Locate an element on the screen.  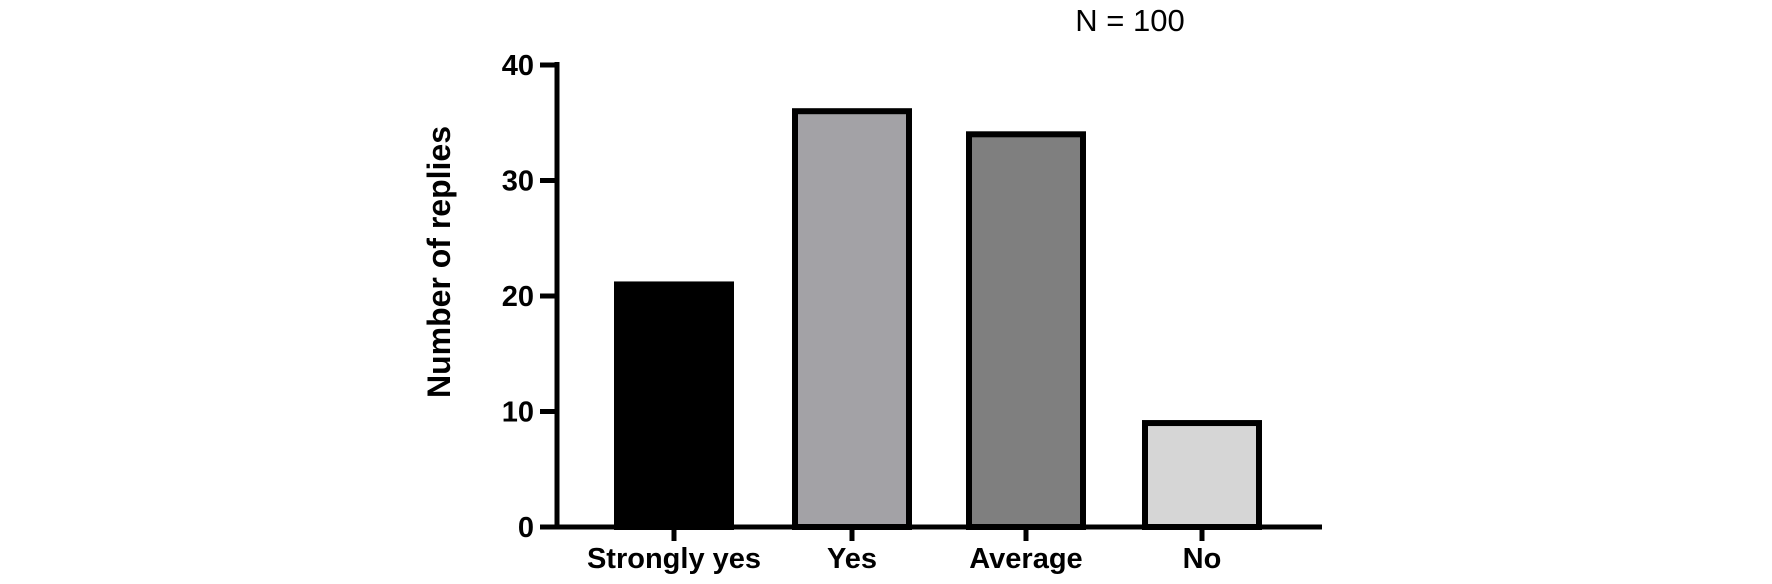
x-tick-label-yes: Yes is located at coordinates (852, 559).